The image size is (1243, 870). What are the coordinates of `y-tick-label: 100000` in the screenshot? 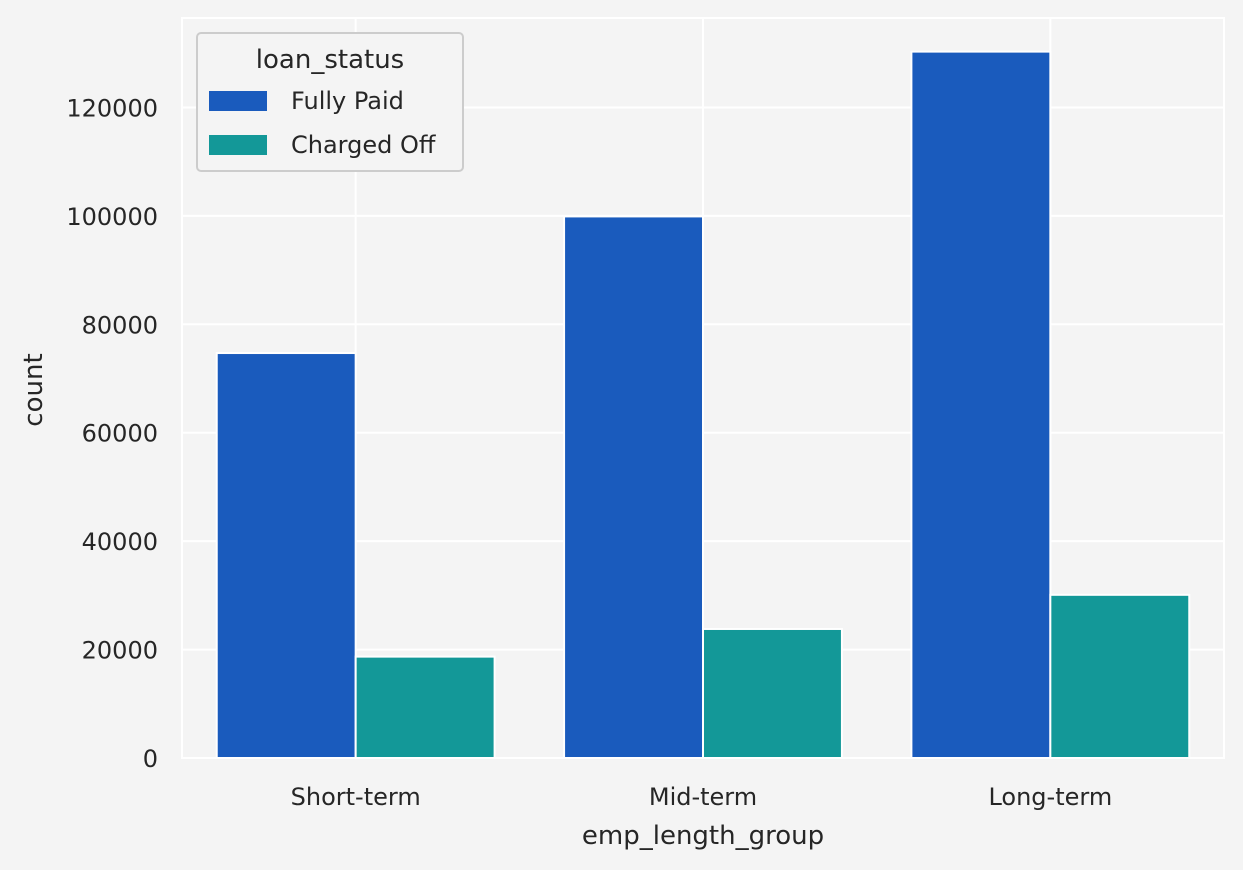 It's located at (112, 217).